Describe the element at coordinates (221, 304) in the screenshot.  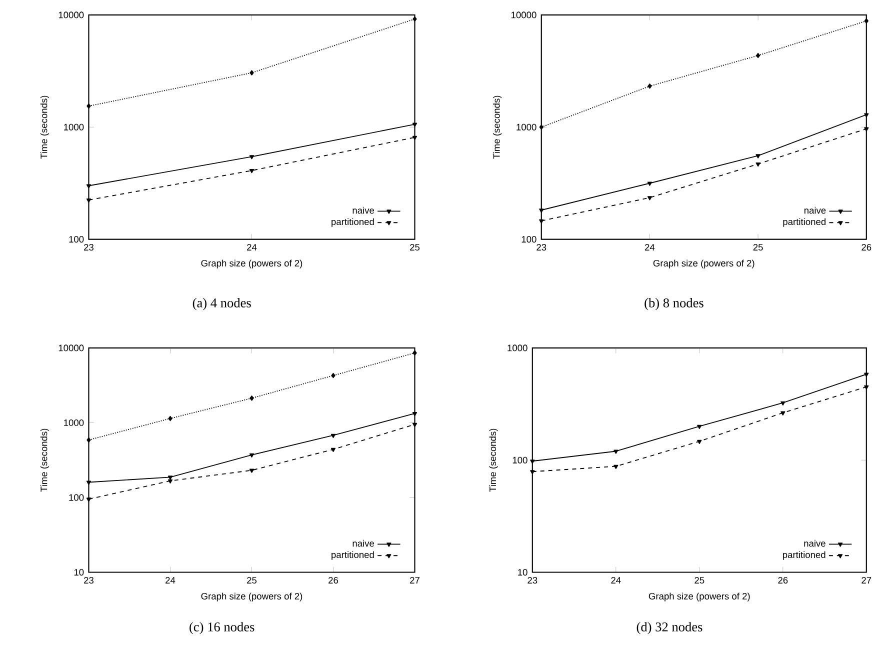
I see `text: (a) 4 nodes` at that location.